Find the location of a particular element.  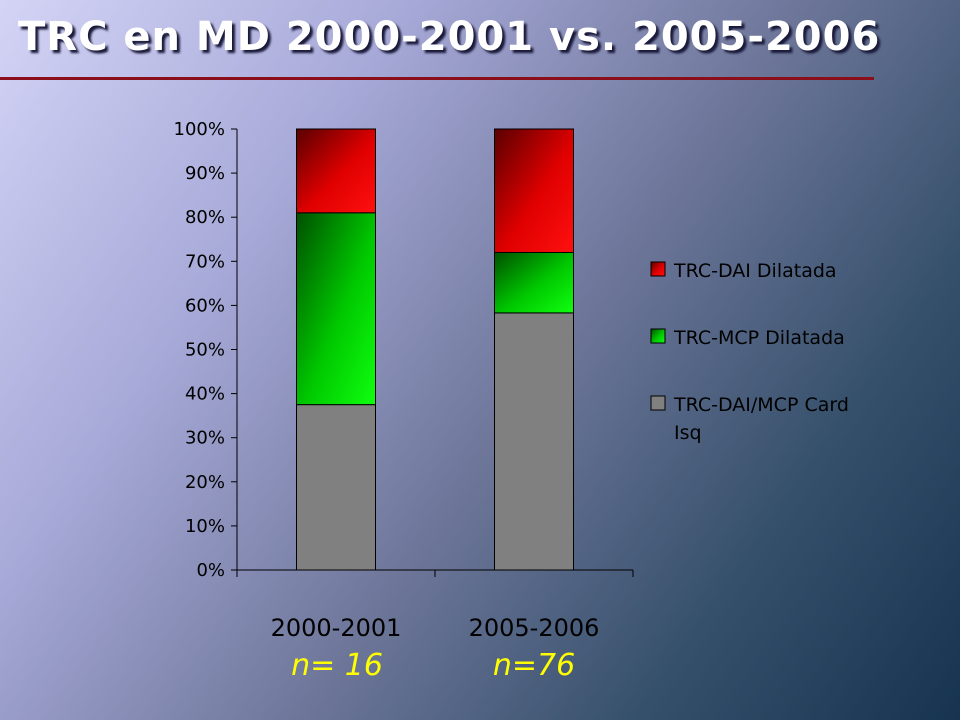

legend-label: TRC-DAI Dilatada is located at coordinates (755, 271).